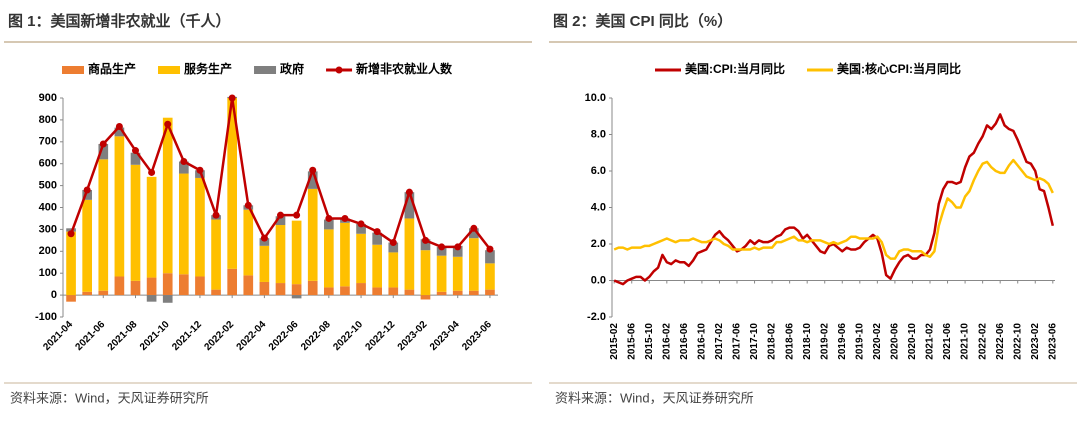 The width and height of the screenshot is (1080, 425). Describe the element at coordinates (735, 68) in the screenshot. I see `legend-label: 美国:CPI:当月同比` at that location.